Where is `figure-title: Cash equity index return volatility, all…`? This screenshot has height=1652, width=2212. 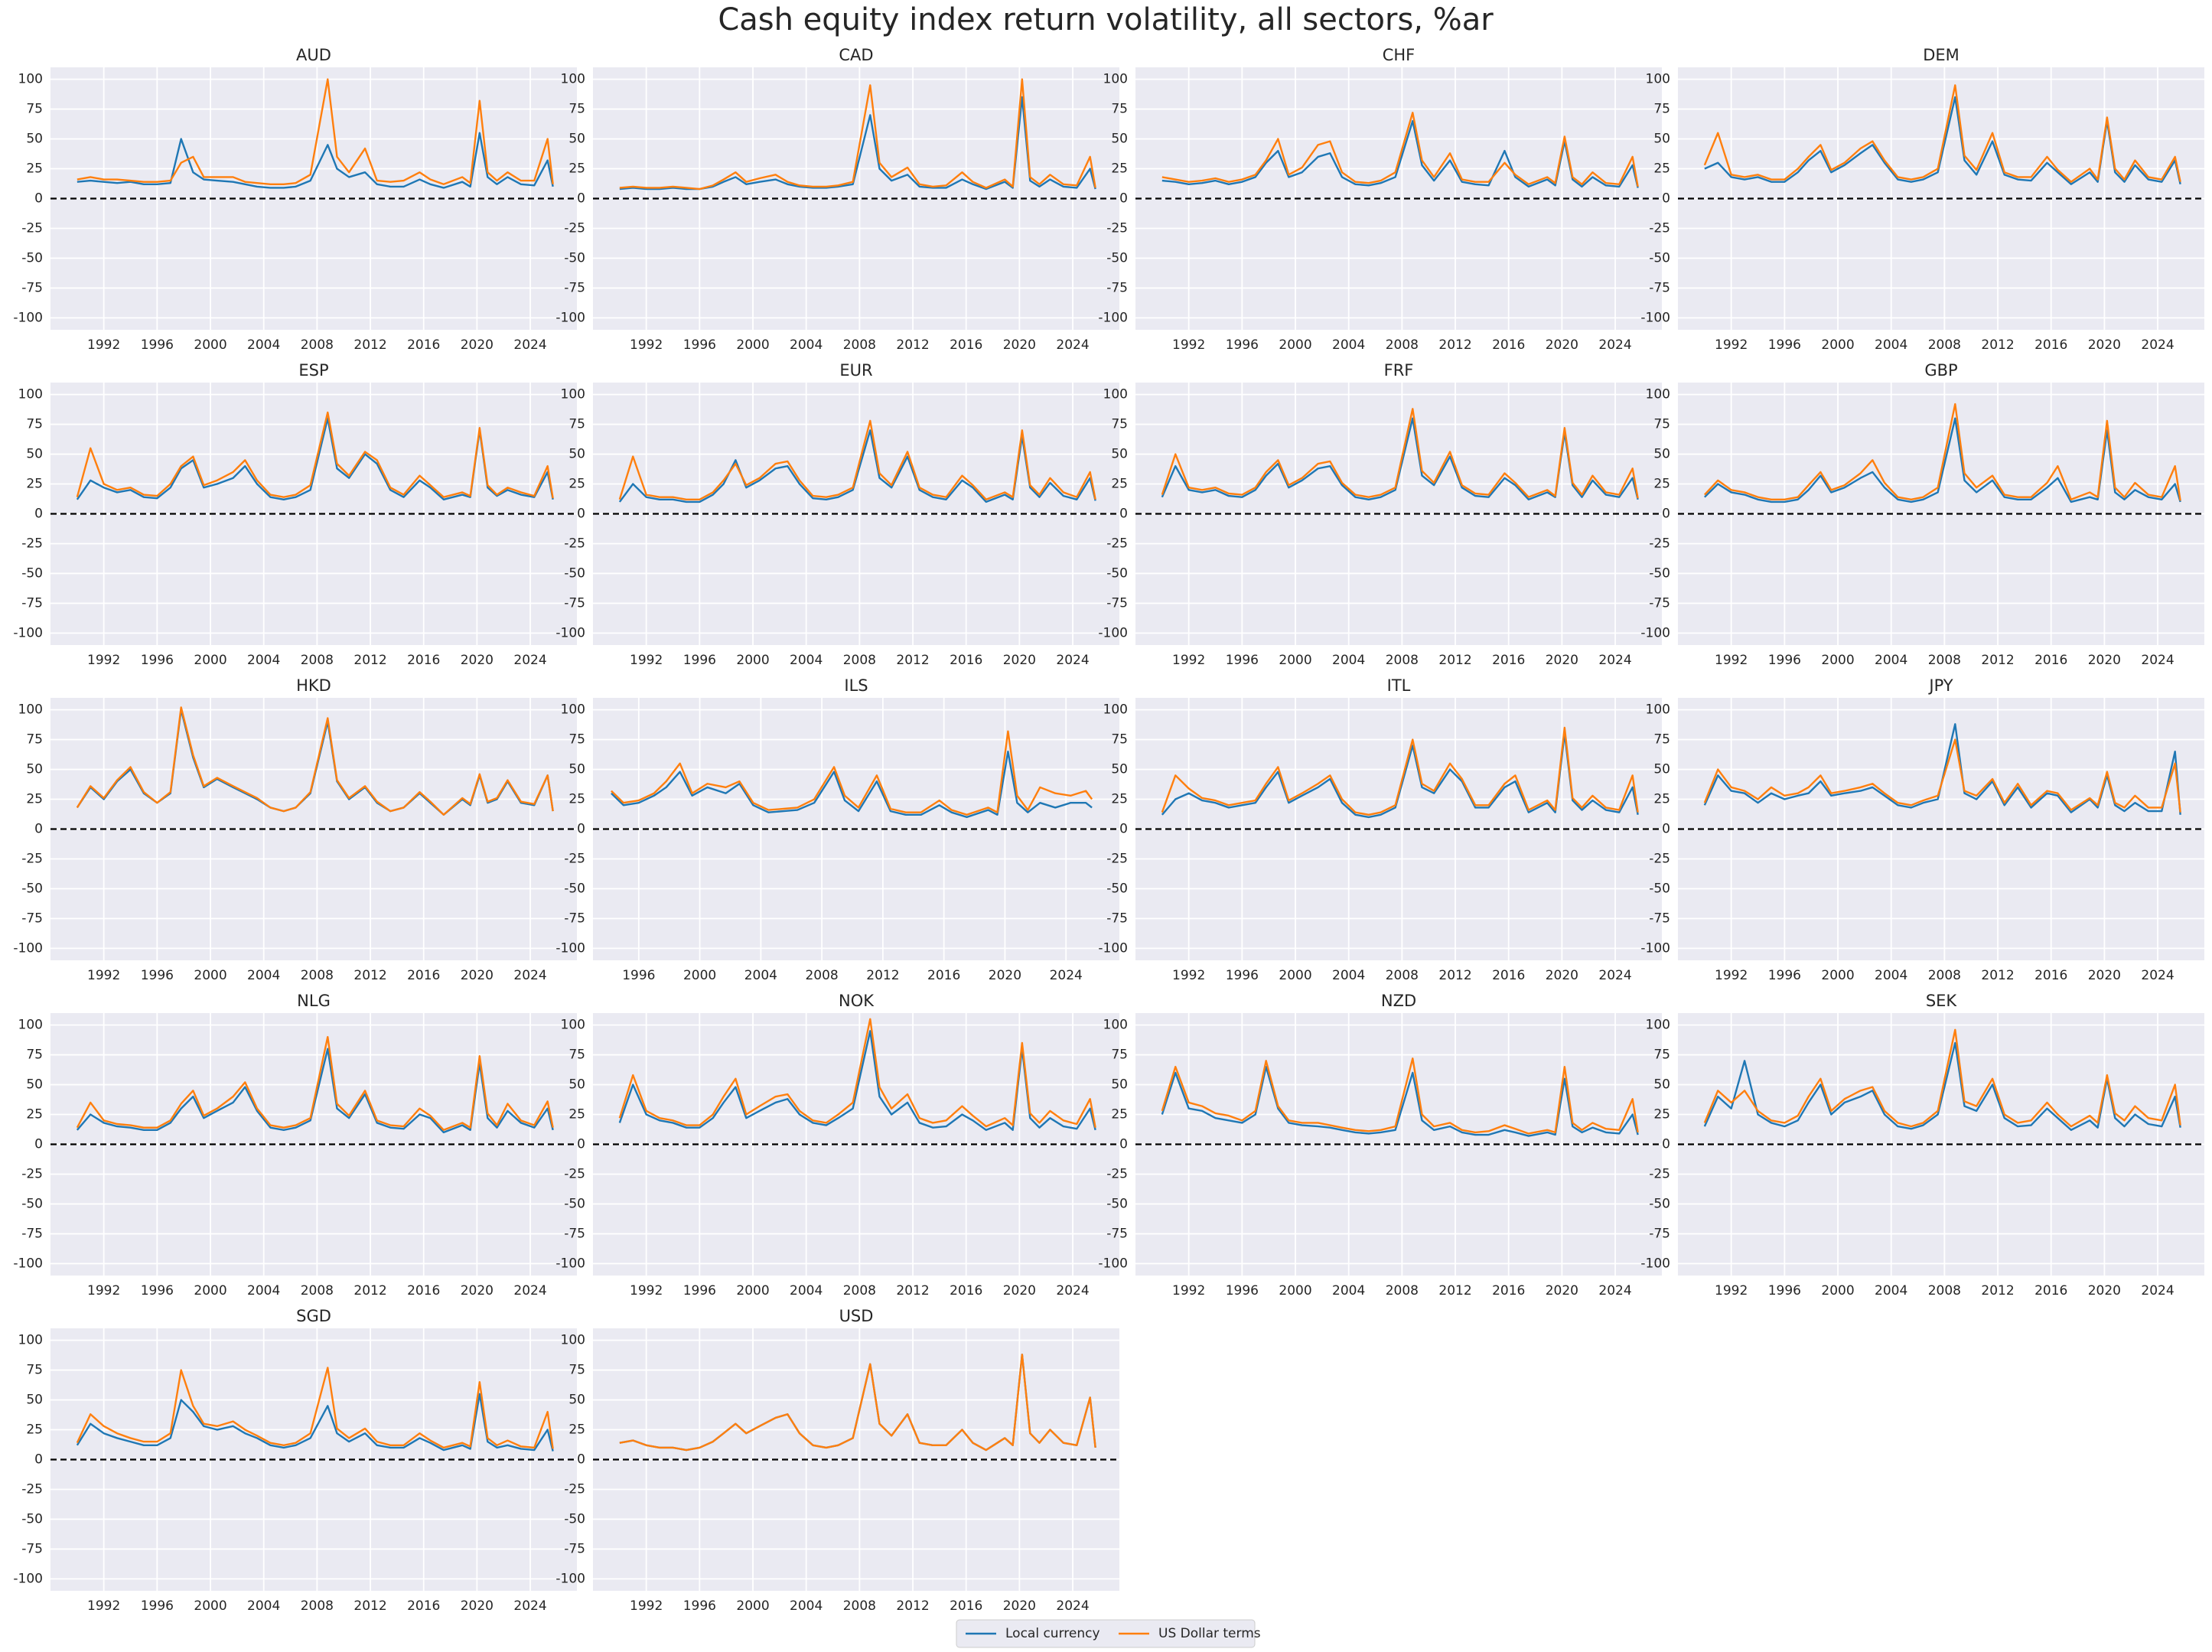
figure-title: Cash equity index return volatility, all… is located at coordinates (1106, 20).